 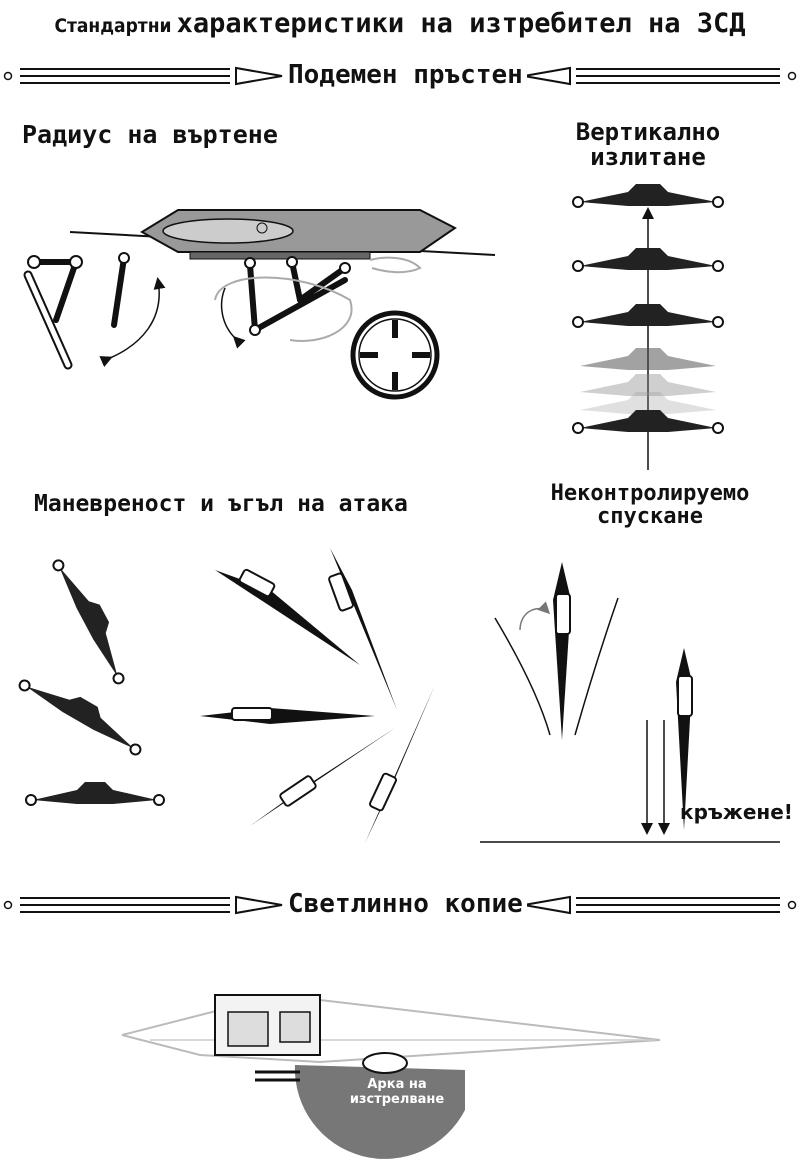 I want to click on maneuver-bank-sequence, so click(x=91, y=682).